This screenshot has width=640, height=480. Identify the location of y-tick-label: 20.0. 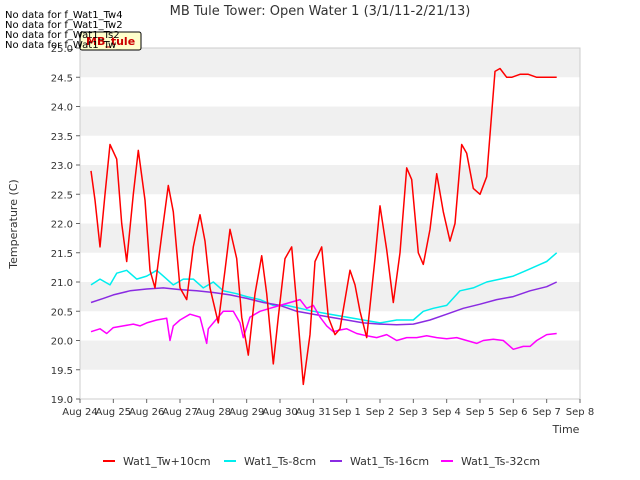
(62, 342).